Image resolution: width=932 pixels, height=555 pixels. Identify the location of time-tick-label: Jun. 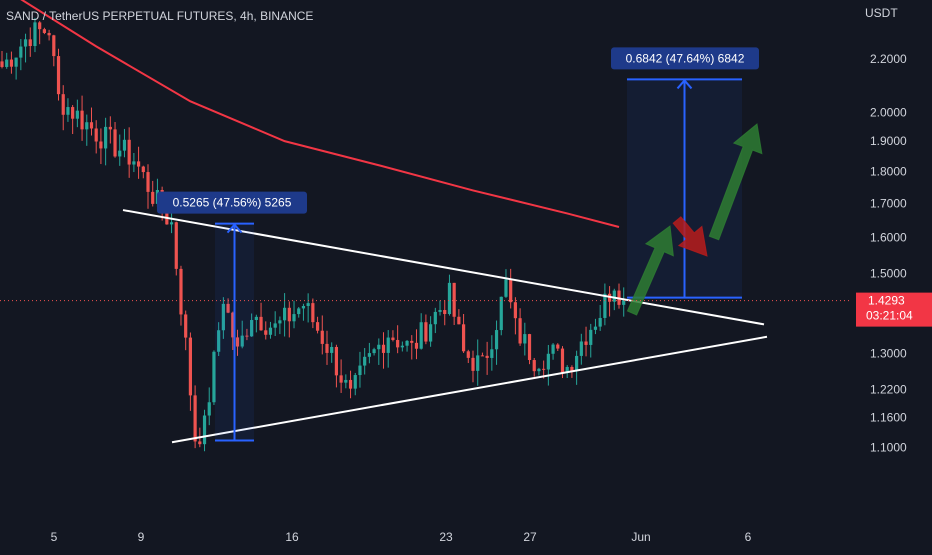
(640, 537).